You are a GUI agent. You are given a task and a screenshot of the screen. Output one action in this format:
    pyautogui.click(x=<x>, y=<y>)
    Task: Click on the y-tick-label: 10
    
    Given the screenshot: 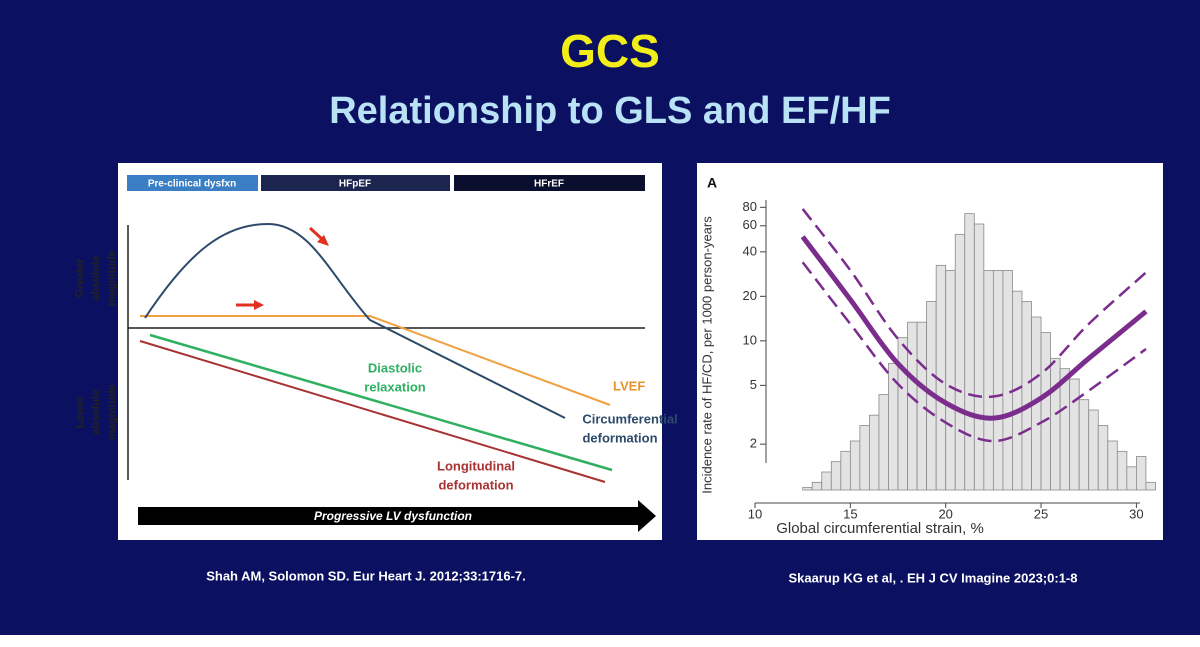 What is the action you would take?
    pyautogui.click(x=750, y=339)
    